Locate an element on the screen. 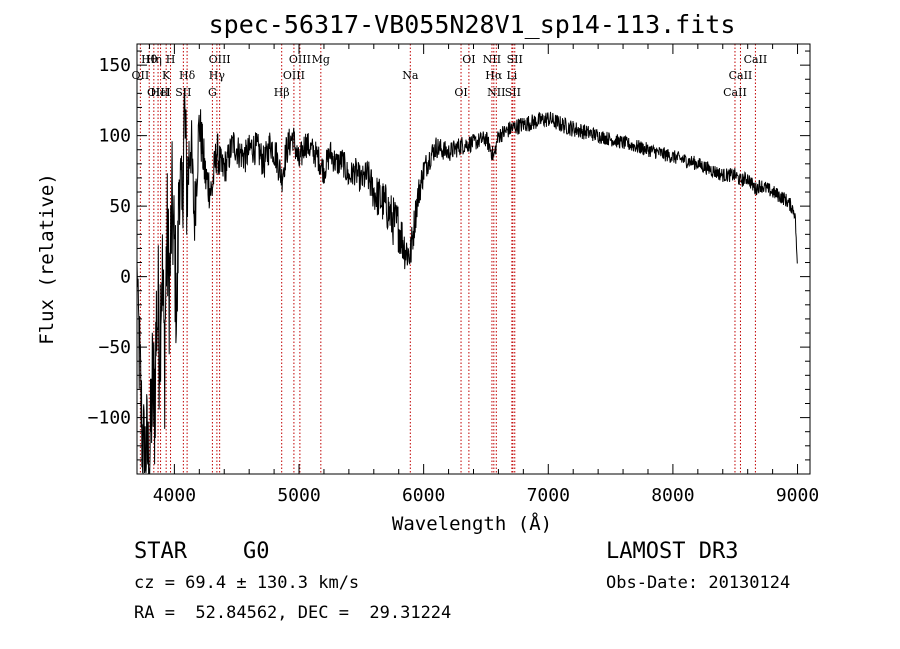  line-marker-label: Hα is located at coordinates (494, 75).